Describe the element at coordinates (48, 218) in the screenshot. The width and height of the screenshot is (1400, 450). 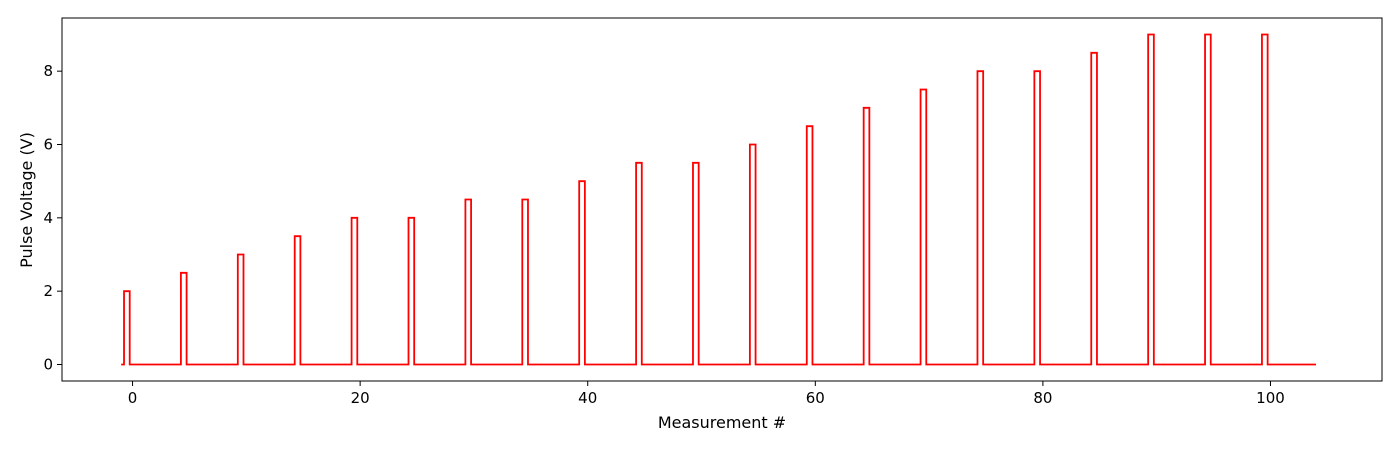
I see `y-tick-label: 4` at that location.